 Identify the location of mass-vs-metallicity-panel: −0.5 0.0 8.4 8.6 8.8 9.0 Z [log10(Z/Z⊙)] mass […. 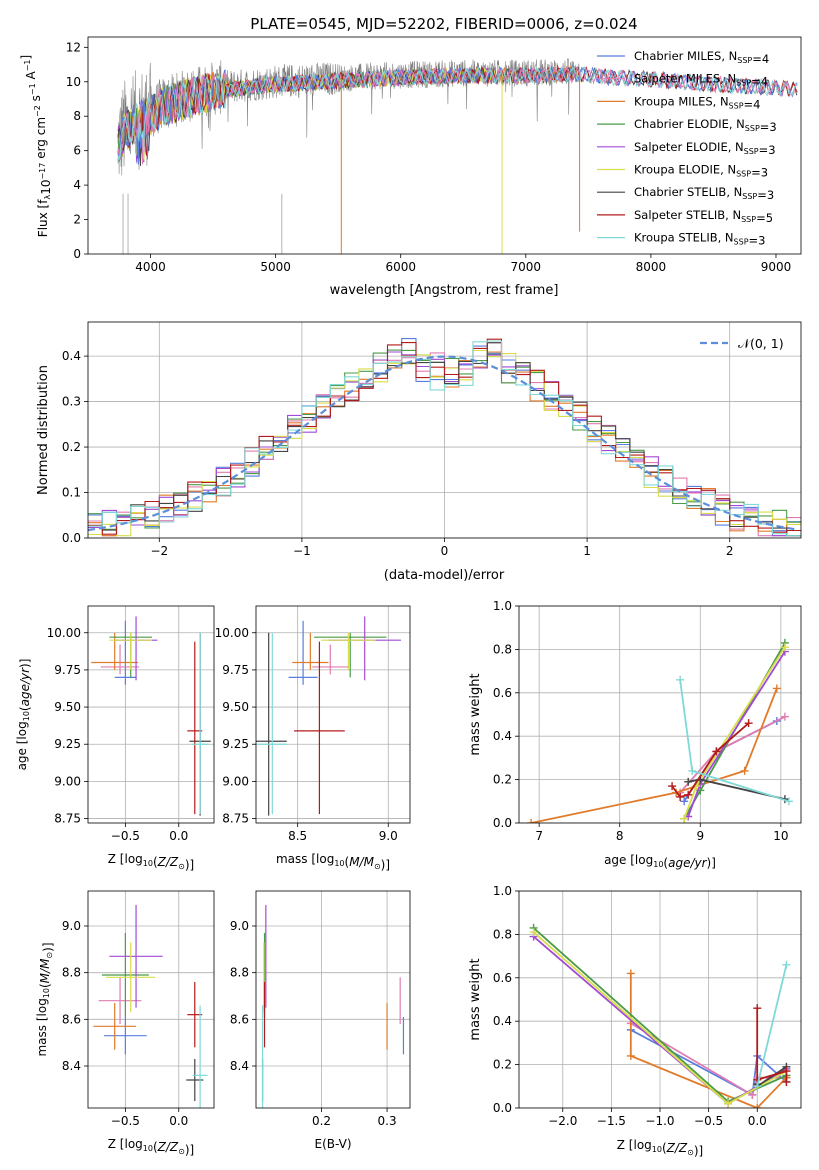
(125, 1023).